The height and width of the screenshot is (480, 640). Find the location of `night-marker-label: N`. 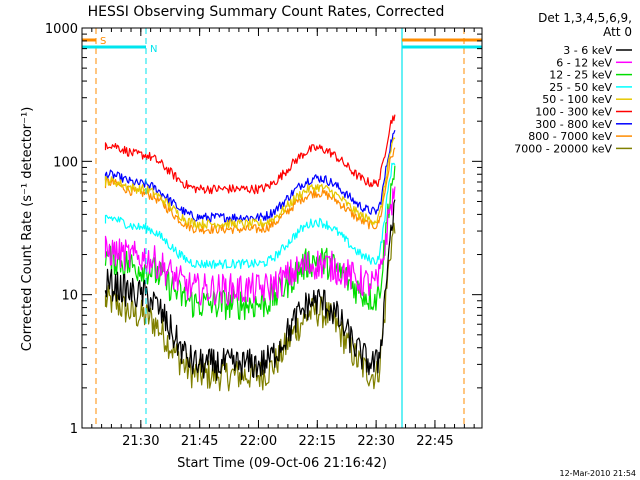

night-marker-label: N is located at coordinates (153, 49).